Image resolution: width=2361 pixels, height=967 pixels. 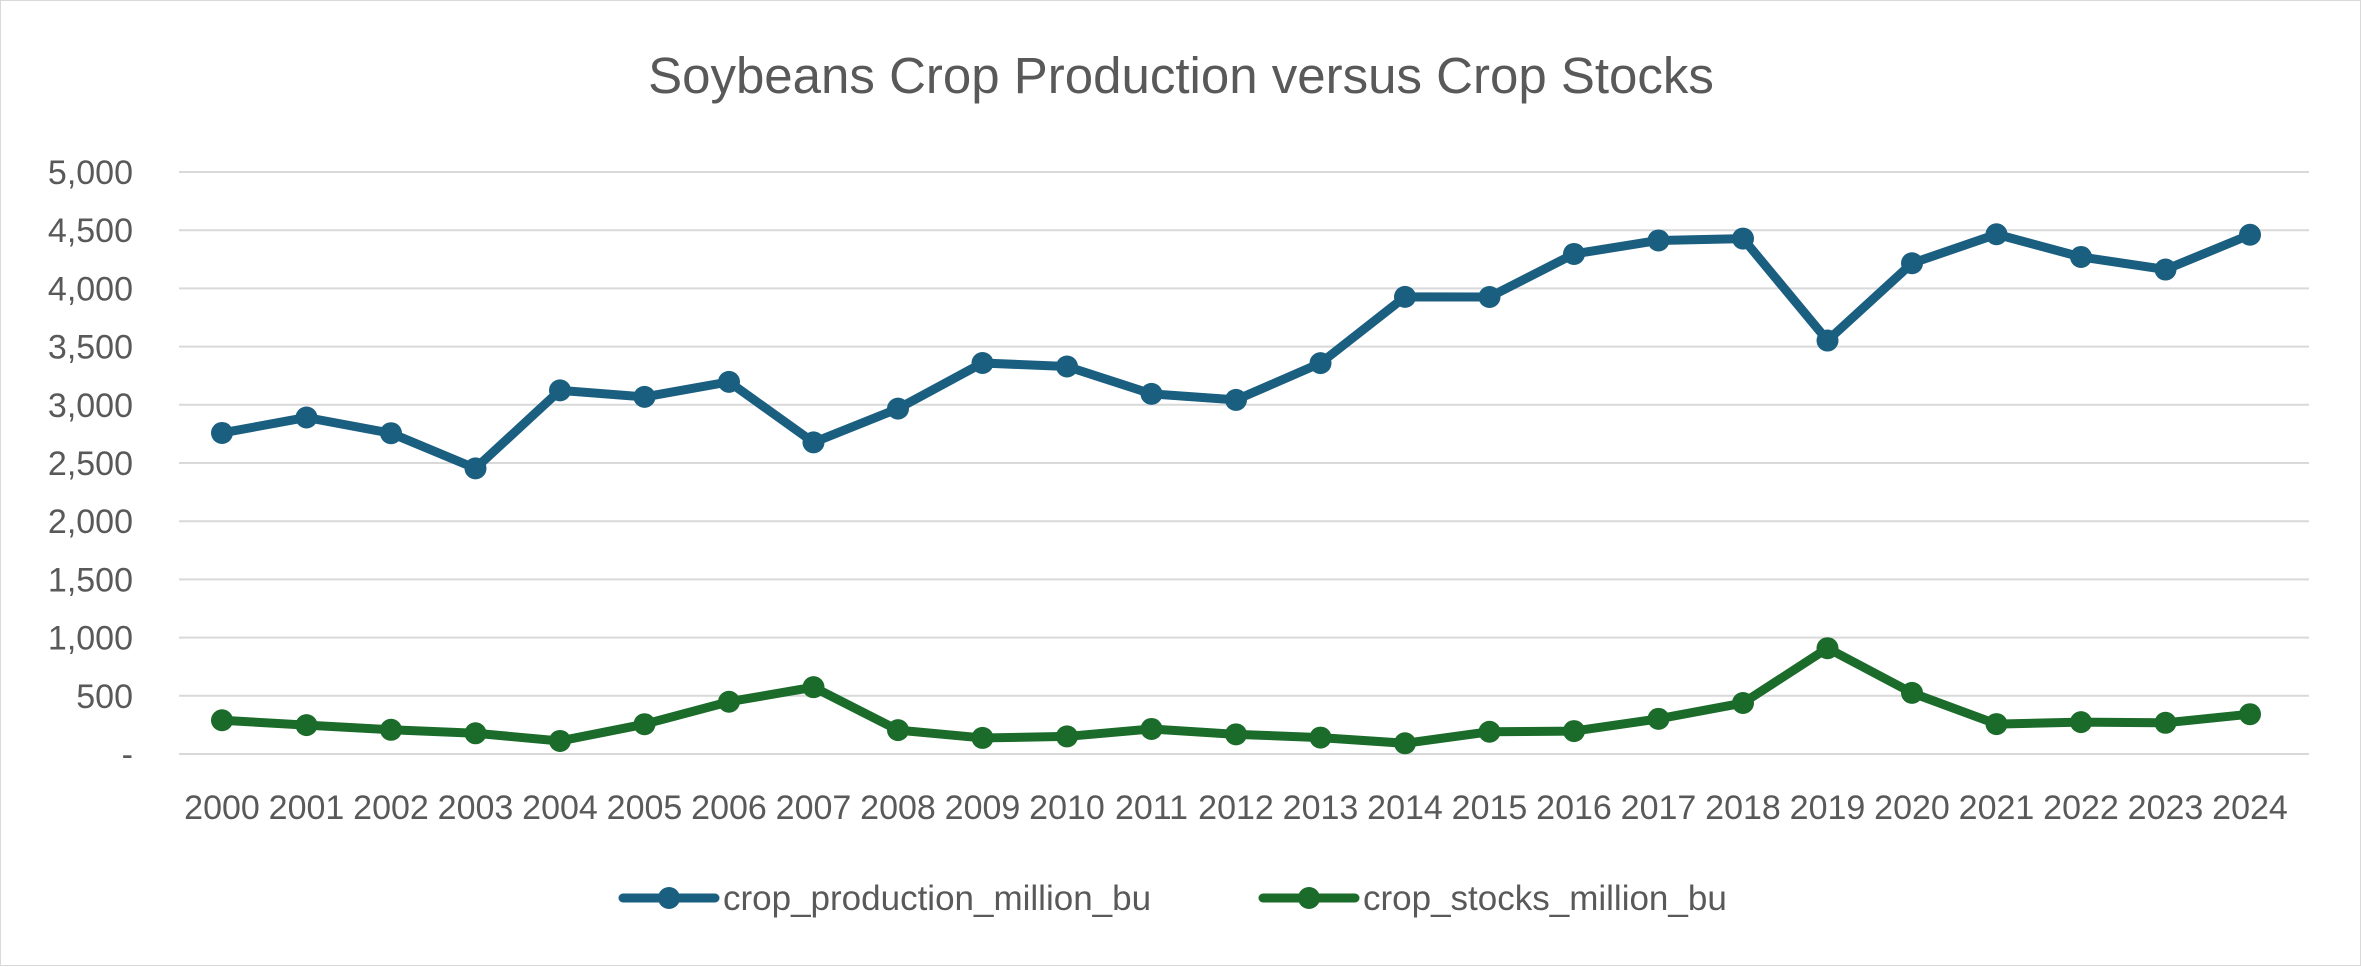 I want to click on x-tick-label: 2005, so click(x=645, y=808).